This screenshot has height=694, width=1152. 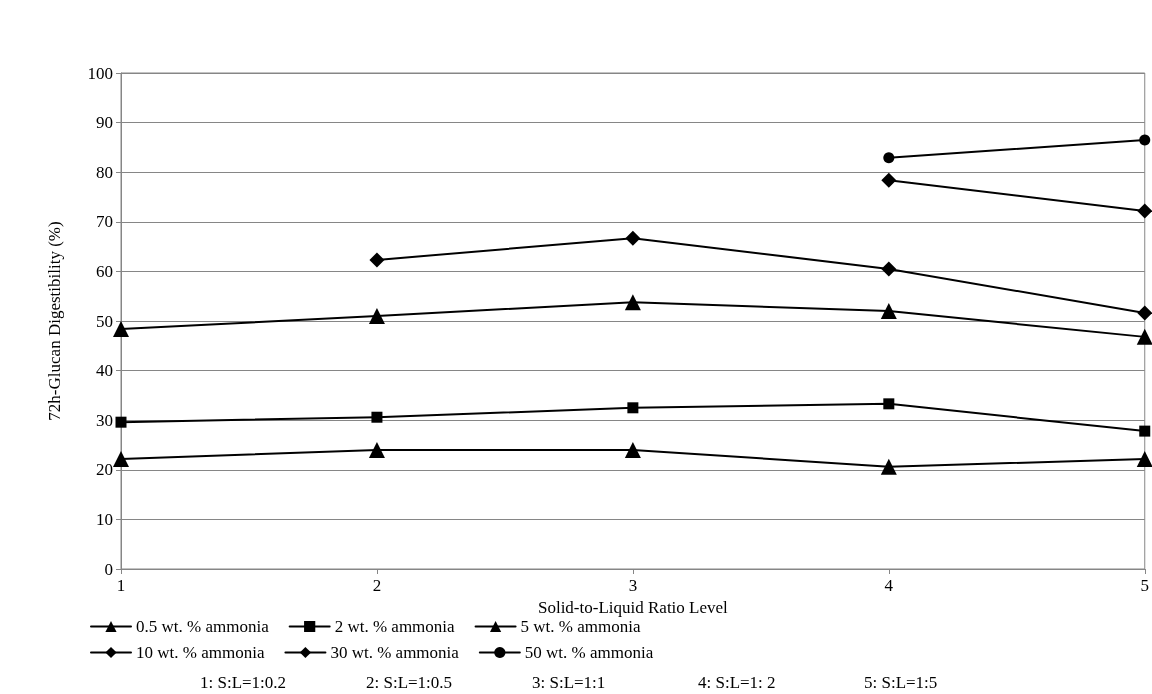 I want to click on x-axis-title: Solid-to-Liquid Ratio Level, so click(x=633, y=607).